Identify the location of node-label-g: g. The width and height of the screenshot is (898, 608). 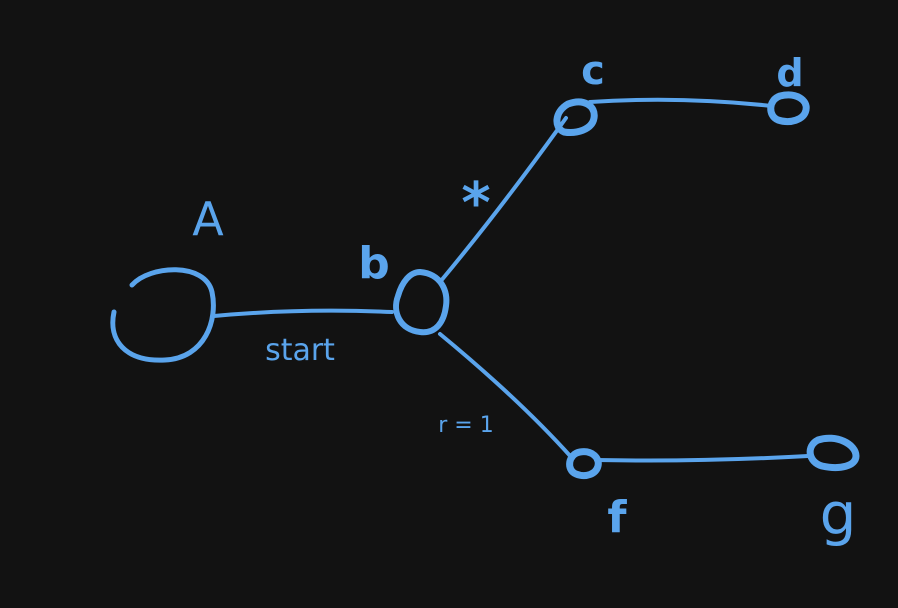
(838, 514).